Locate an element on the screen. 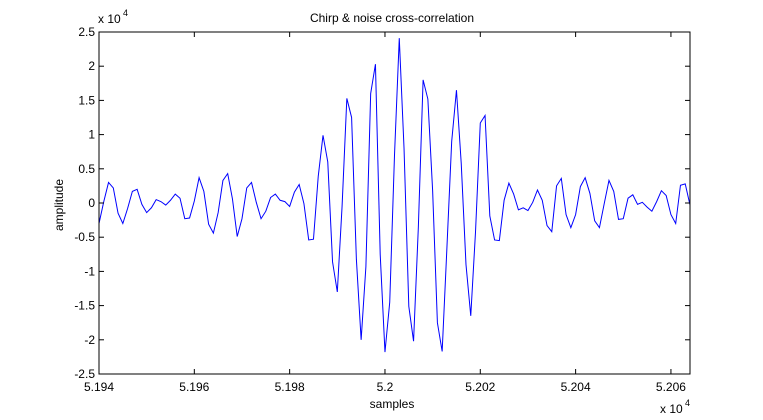 The image size is (763, 420). y-tick-label: -1.5 is located at coordinates (84, 306).